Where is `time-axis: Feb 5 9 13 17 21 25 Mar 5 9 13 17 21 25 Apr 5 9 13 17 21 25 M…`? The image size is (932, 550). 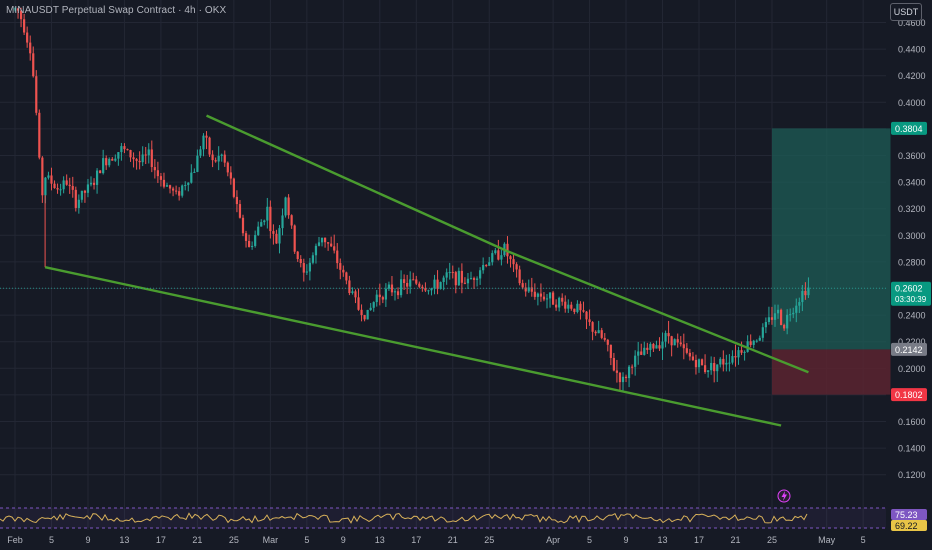 time-axis: Feb 5 9 13 17 21 25 Mar 5 9 13 17 21 25 Apr 5 9 13 17 21 25 M… is located at coordinates (436, 540).